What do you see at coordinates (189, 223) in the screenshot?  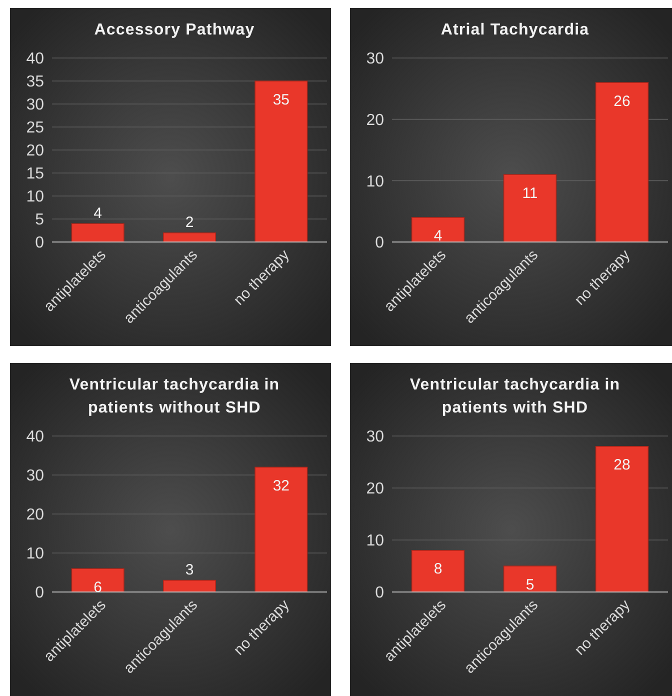 I see `data-label: 2` at bounding box center [189, 223].